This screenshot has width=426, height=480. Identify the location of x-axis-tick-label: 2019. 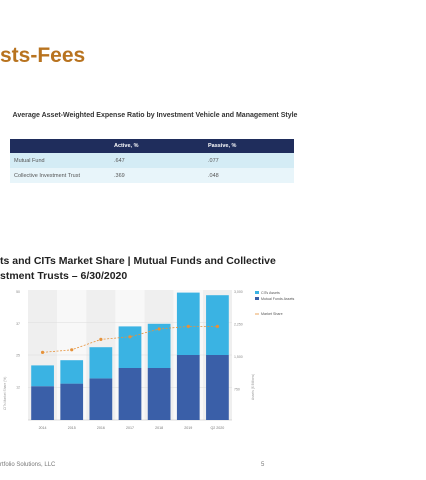
(188, 428).